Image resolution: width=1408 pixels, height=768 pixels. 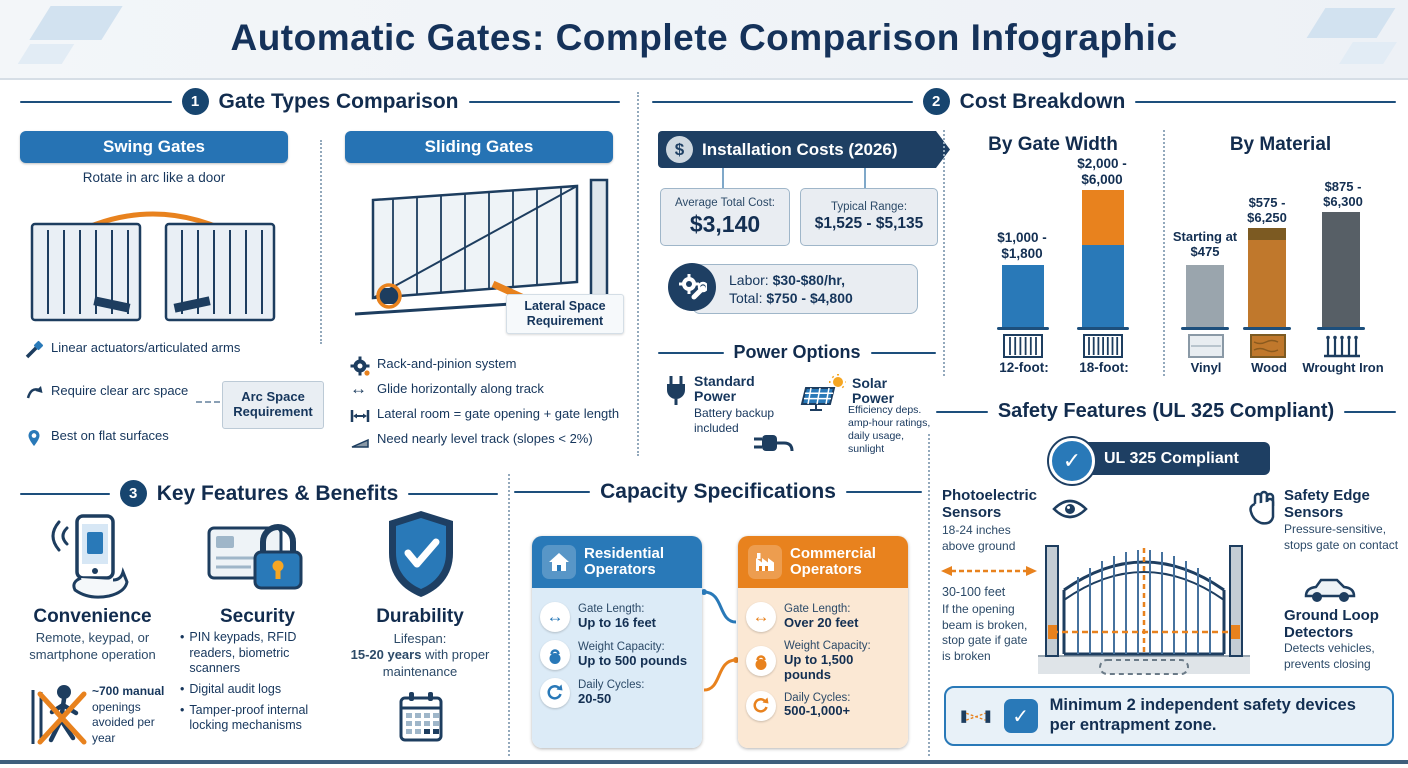 What do you see at coordinates (257, 616) in the screenshot?
I see `security-title: Security` at bounding box center [257, 616].